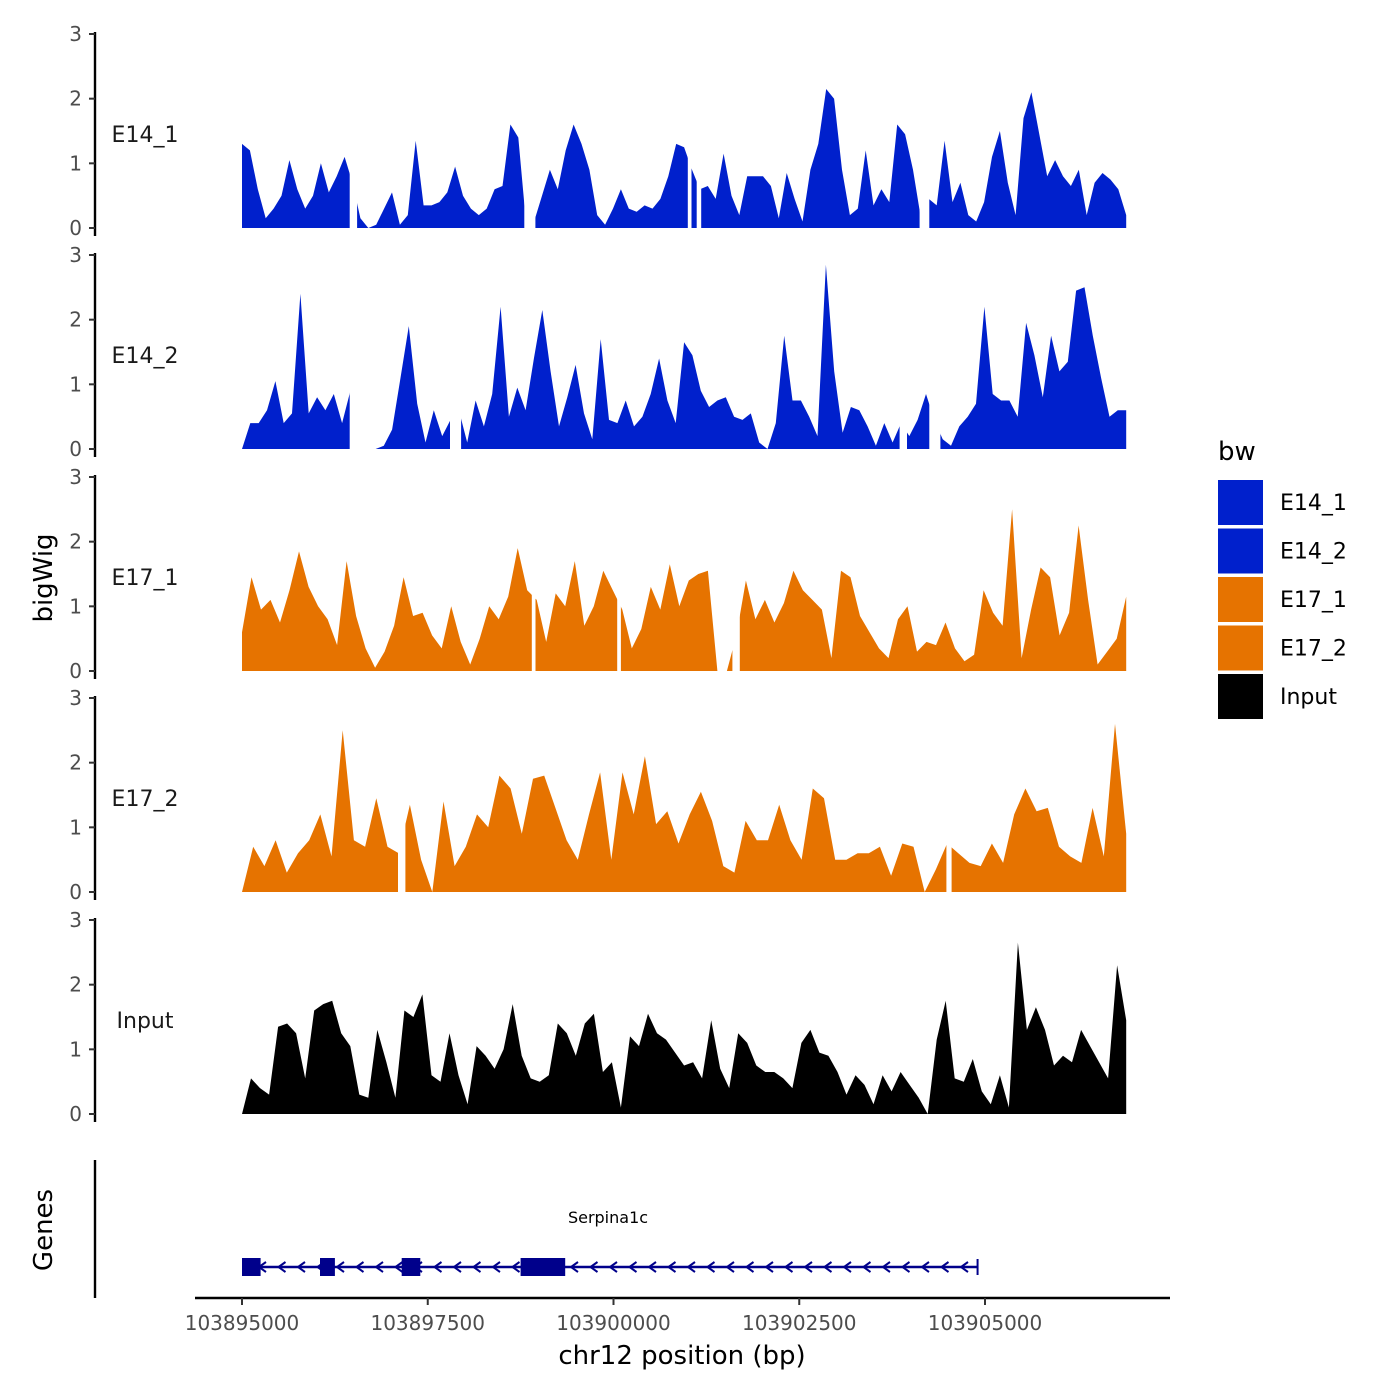 The image size is (1400, 1400). What do you see at coordinates (598, 1017) in the screenshot?
I see `track-Input: 0 1 2 3 Input` at bounding box center [598, 1017].